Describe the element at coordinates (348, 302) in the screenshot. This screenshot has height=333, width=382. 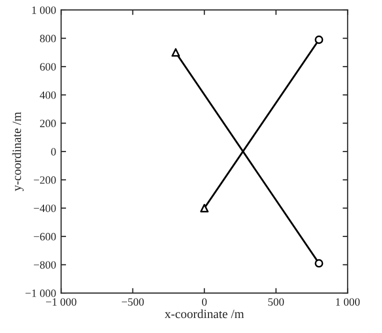
I see `x-tick-label: 1 000` at that location.